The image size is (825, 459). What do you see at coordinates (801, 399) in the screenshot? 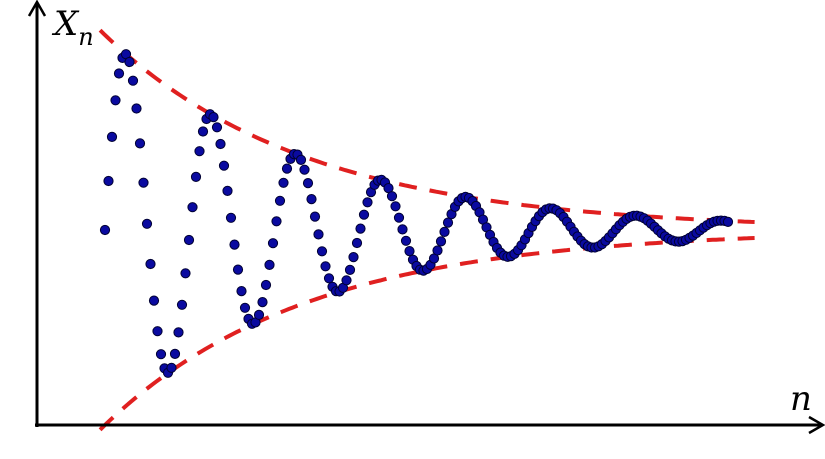
I see `x-axis-label: n` at bounding box center [801, 399].